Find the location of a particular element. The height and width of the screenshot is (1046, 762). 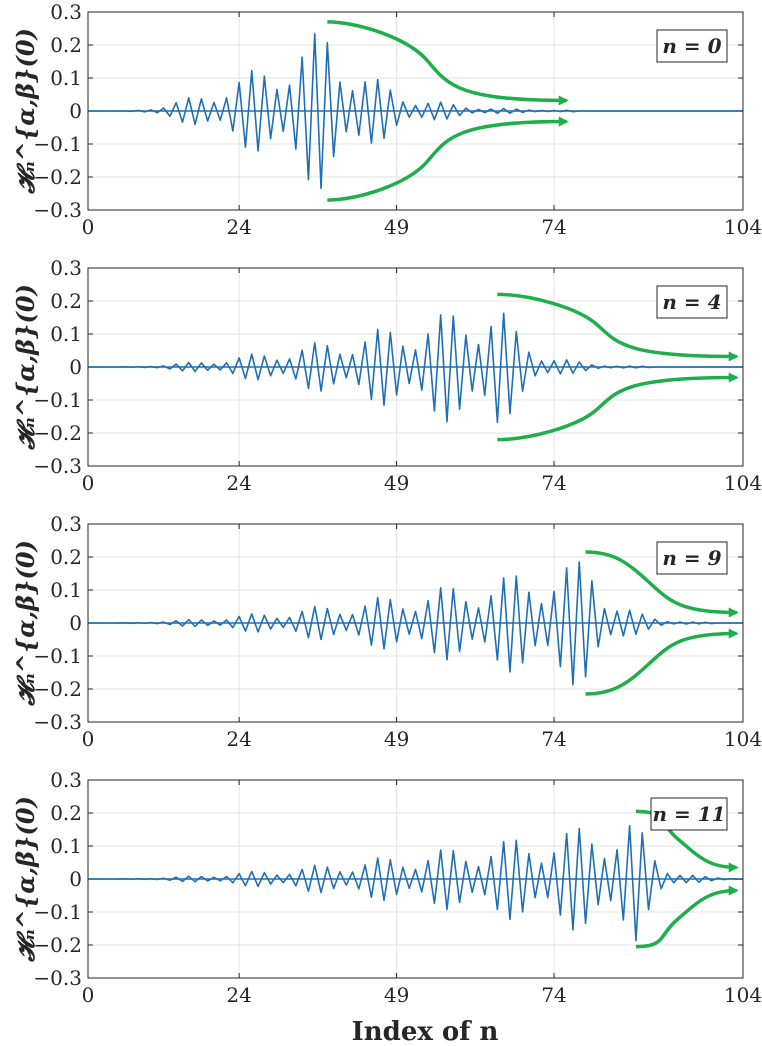

legend-label: n = 9 is located at coordinates (691, 558).